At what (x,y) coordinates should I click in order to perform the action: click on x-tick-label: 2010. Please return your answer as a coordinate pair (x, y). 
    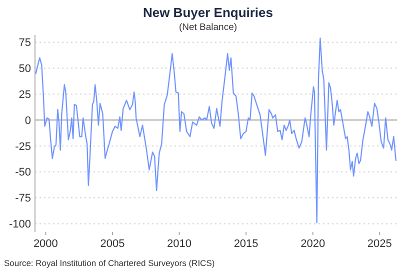
    Looking at the image, I should click on (179, 244).